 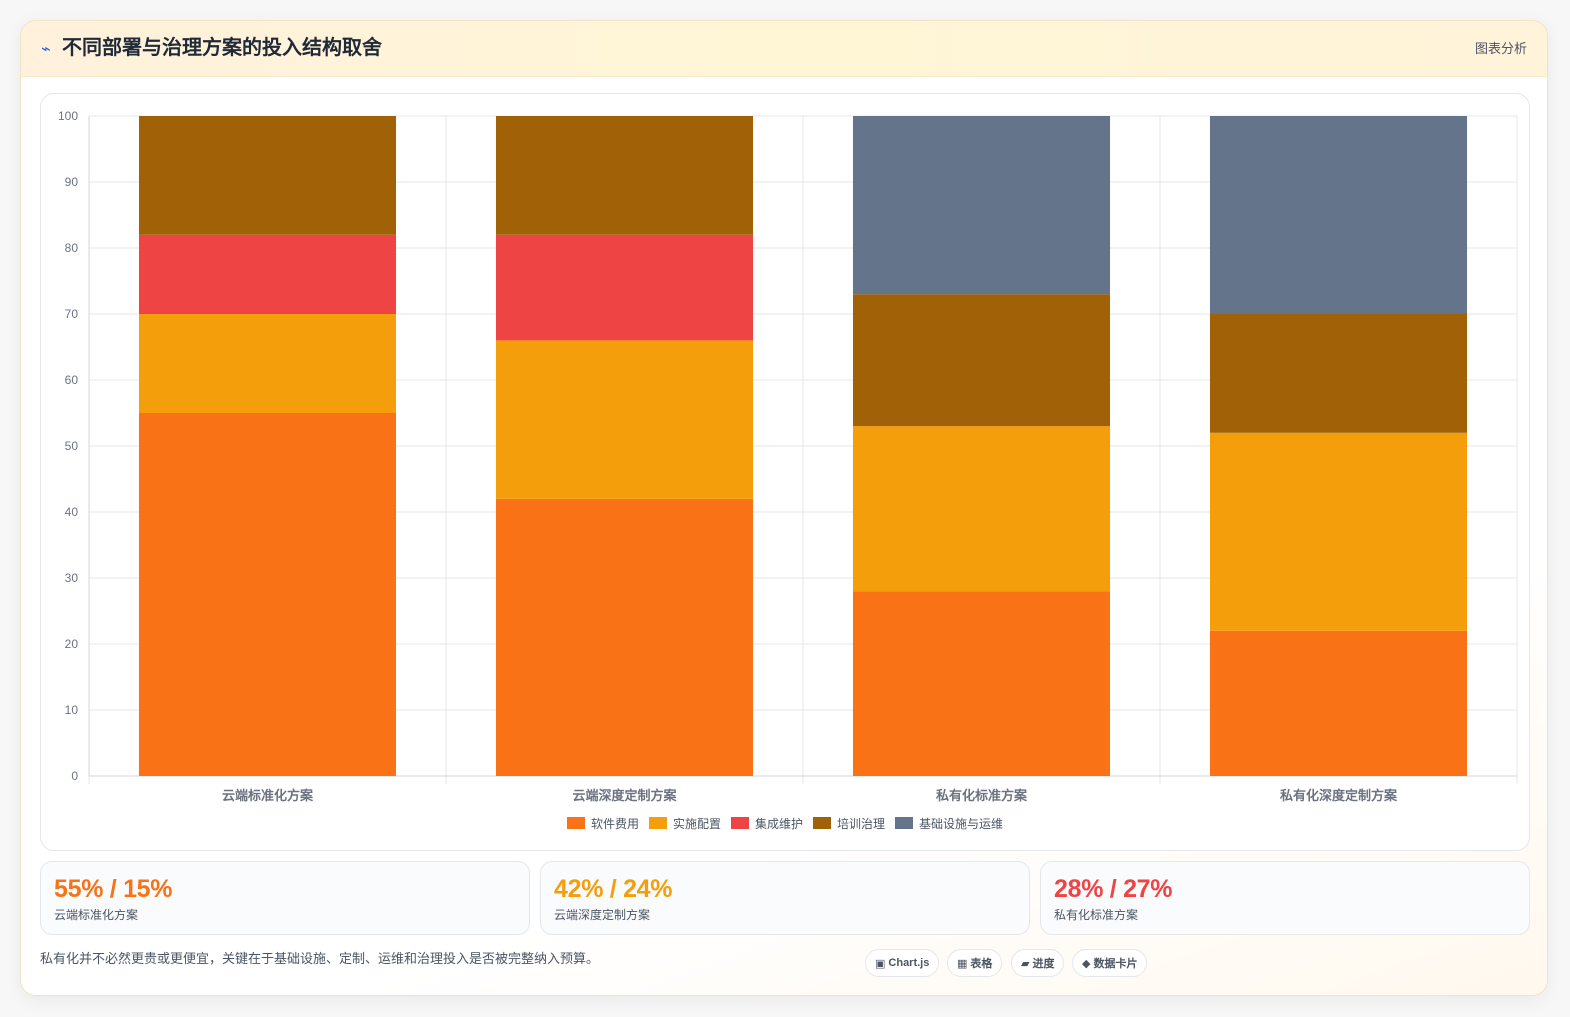 I want to click on data-card-icon: ◆, so click(x=1086, y=963).